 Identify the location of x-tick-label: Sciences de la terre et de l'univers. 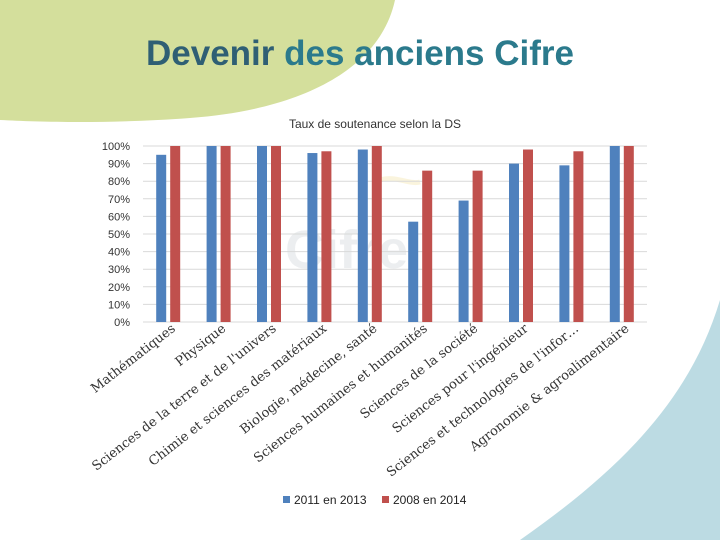
(185, 397).